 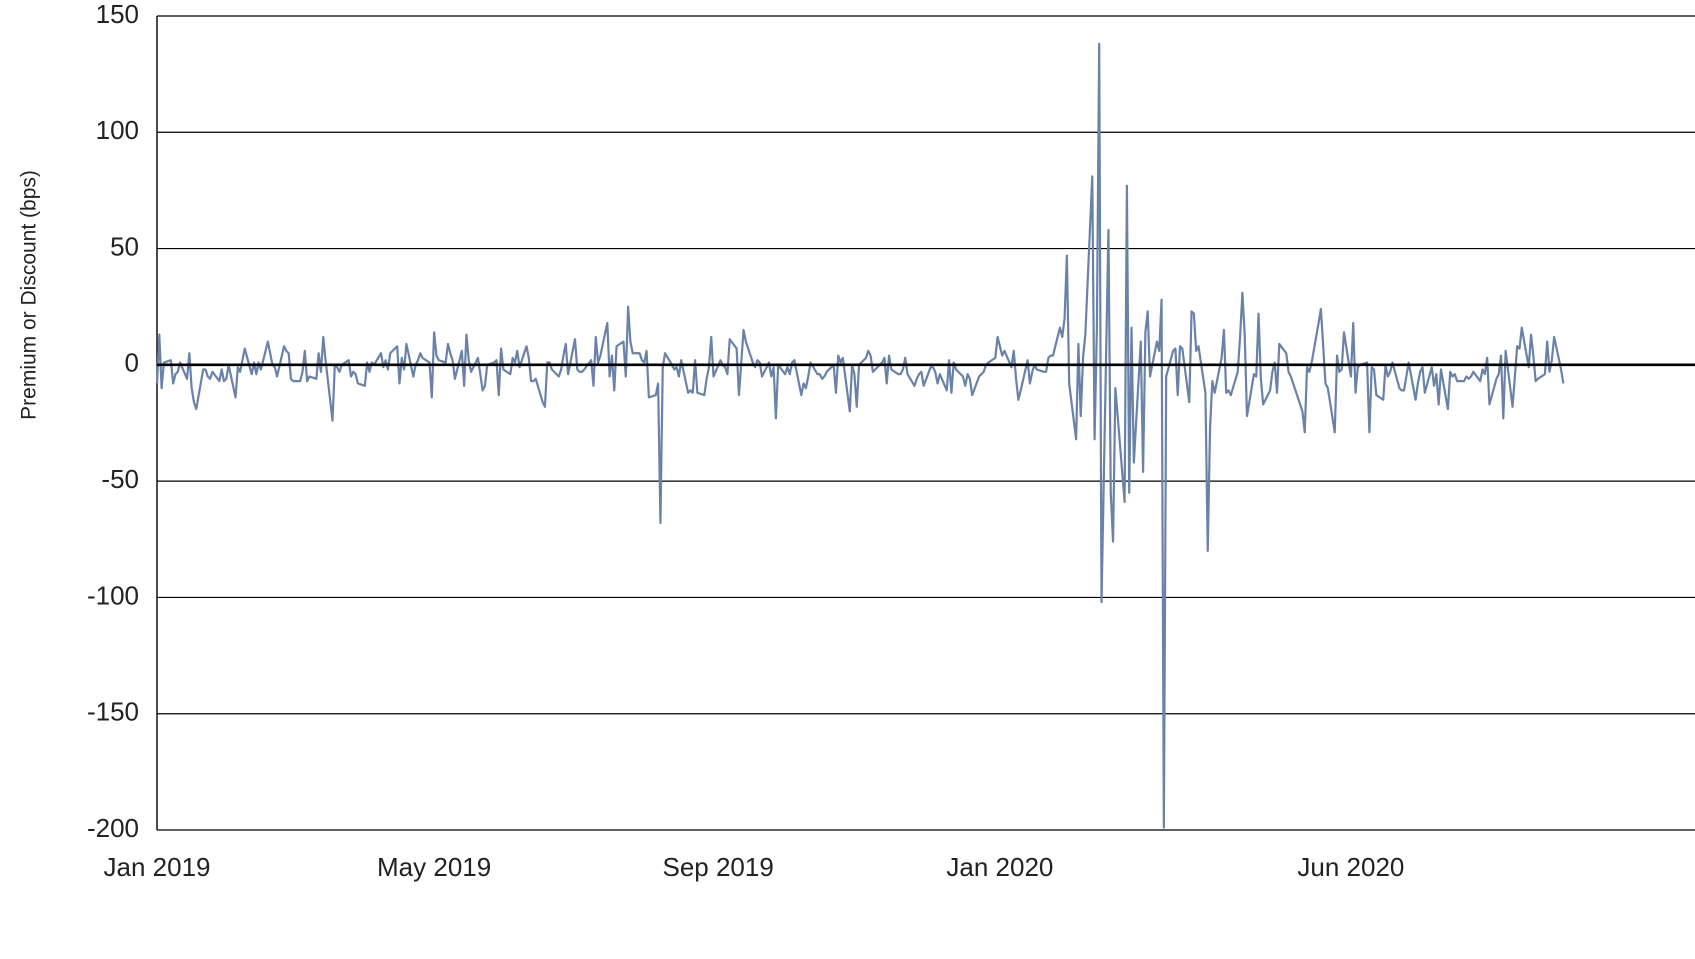 I want to click on y-tick-label: -150, so click(x=113, y=712).